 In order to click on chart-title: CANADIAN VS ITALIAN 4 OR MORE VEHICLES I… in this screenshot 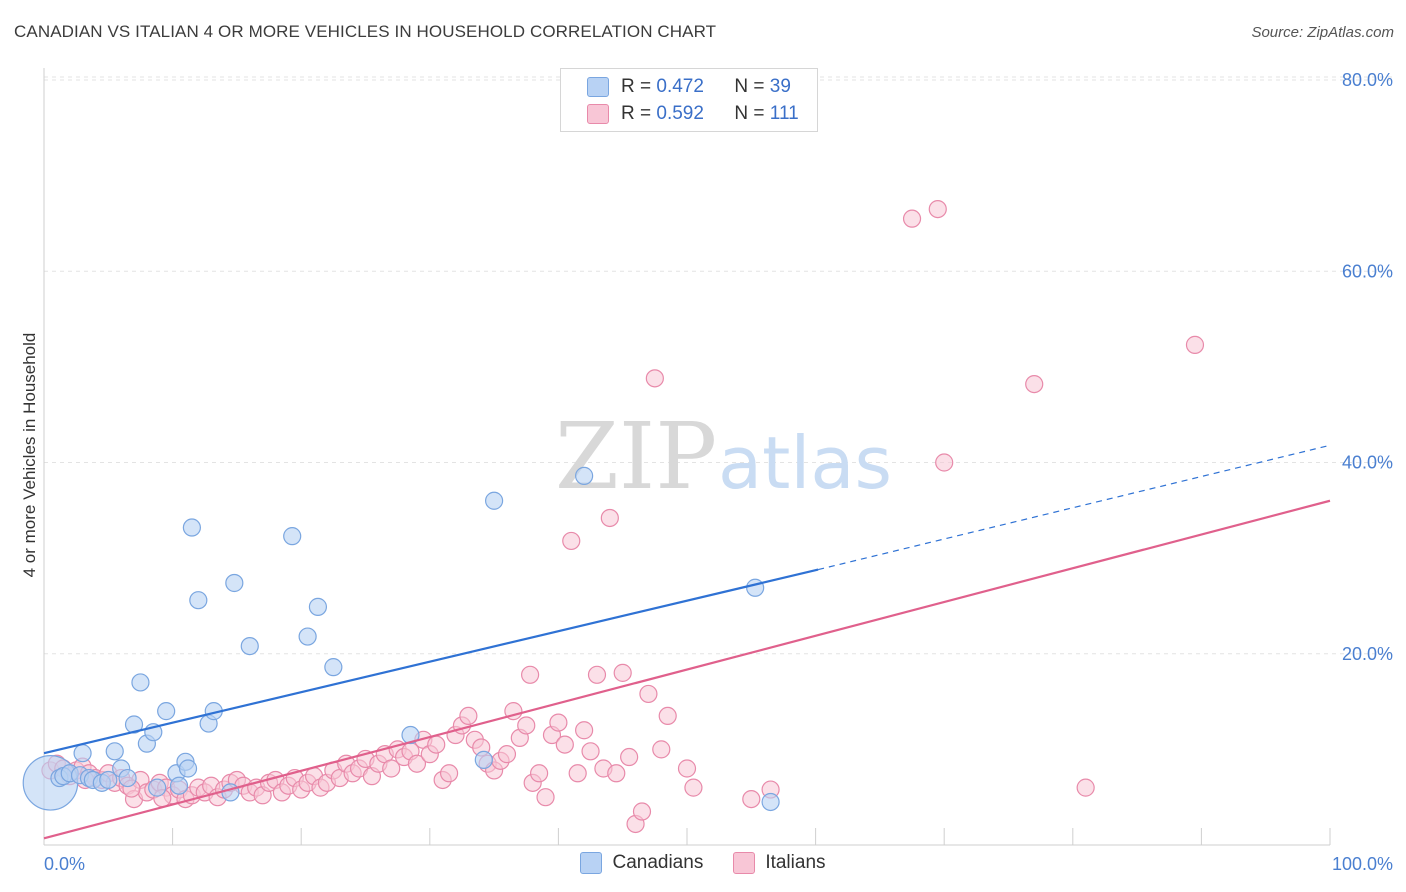, I will do `click(365, 31)`.